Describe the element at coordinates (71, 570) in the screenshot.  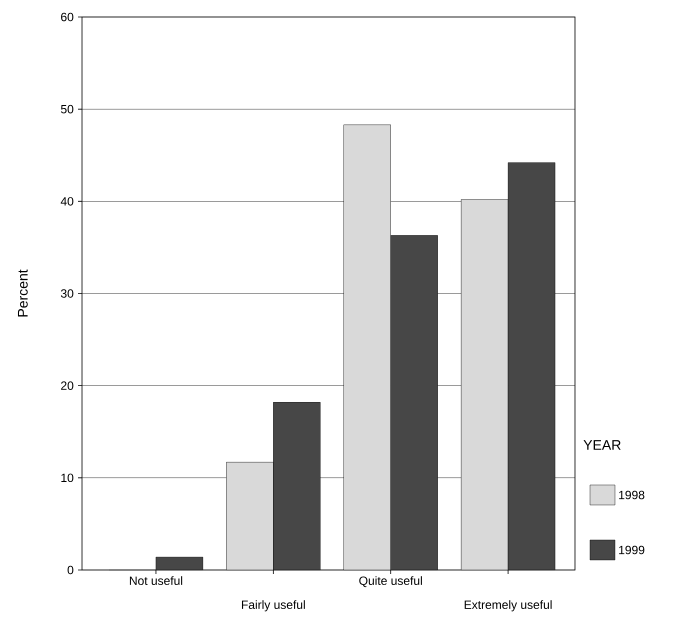
I see `y-tick-label: 0` at that location.